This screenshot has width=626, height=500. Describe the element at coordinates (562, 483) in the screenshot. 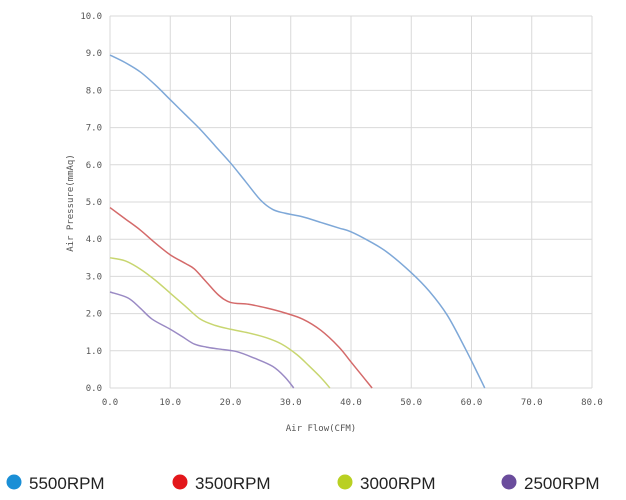

I see `legend-label-2500rpm: 2500RPM` at that location.